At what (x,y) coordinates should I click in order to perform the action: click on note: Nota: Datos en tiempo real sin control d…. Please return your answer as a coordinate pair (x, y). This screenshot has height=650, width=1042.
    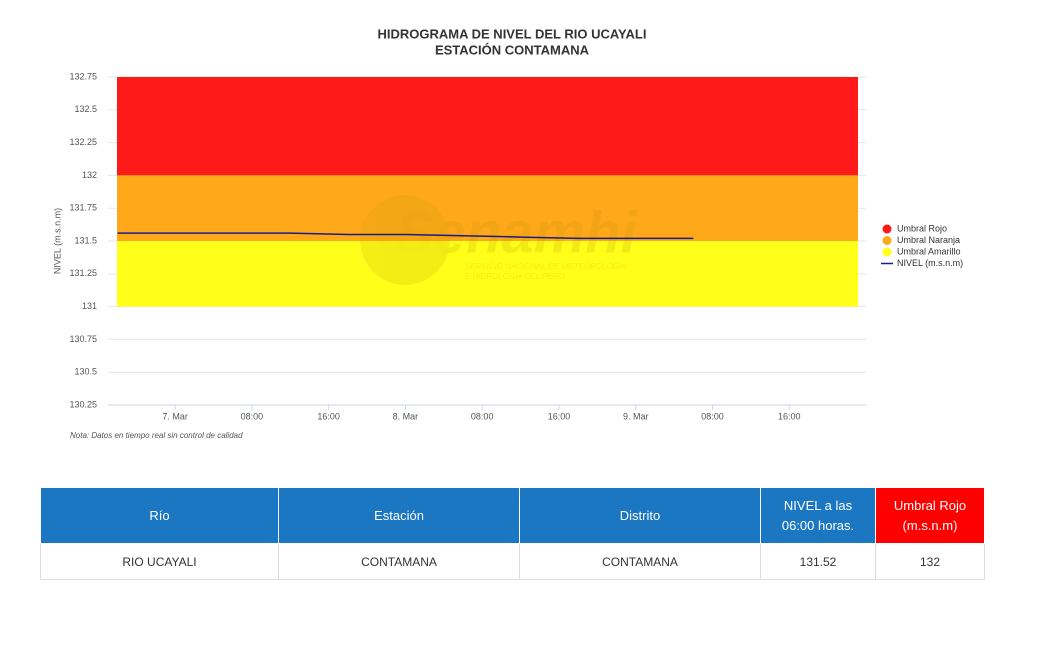
    Looking at the image, I should click on (156, 435).